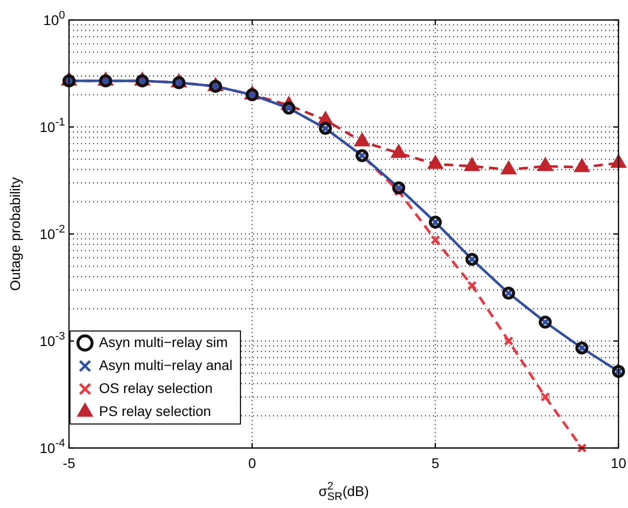 The image size is (628, 508). What do you see at coordinates (69, 463) in the screenshot?
I see `x-tick-label: -5` at bounding box center [69, 463].